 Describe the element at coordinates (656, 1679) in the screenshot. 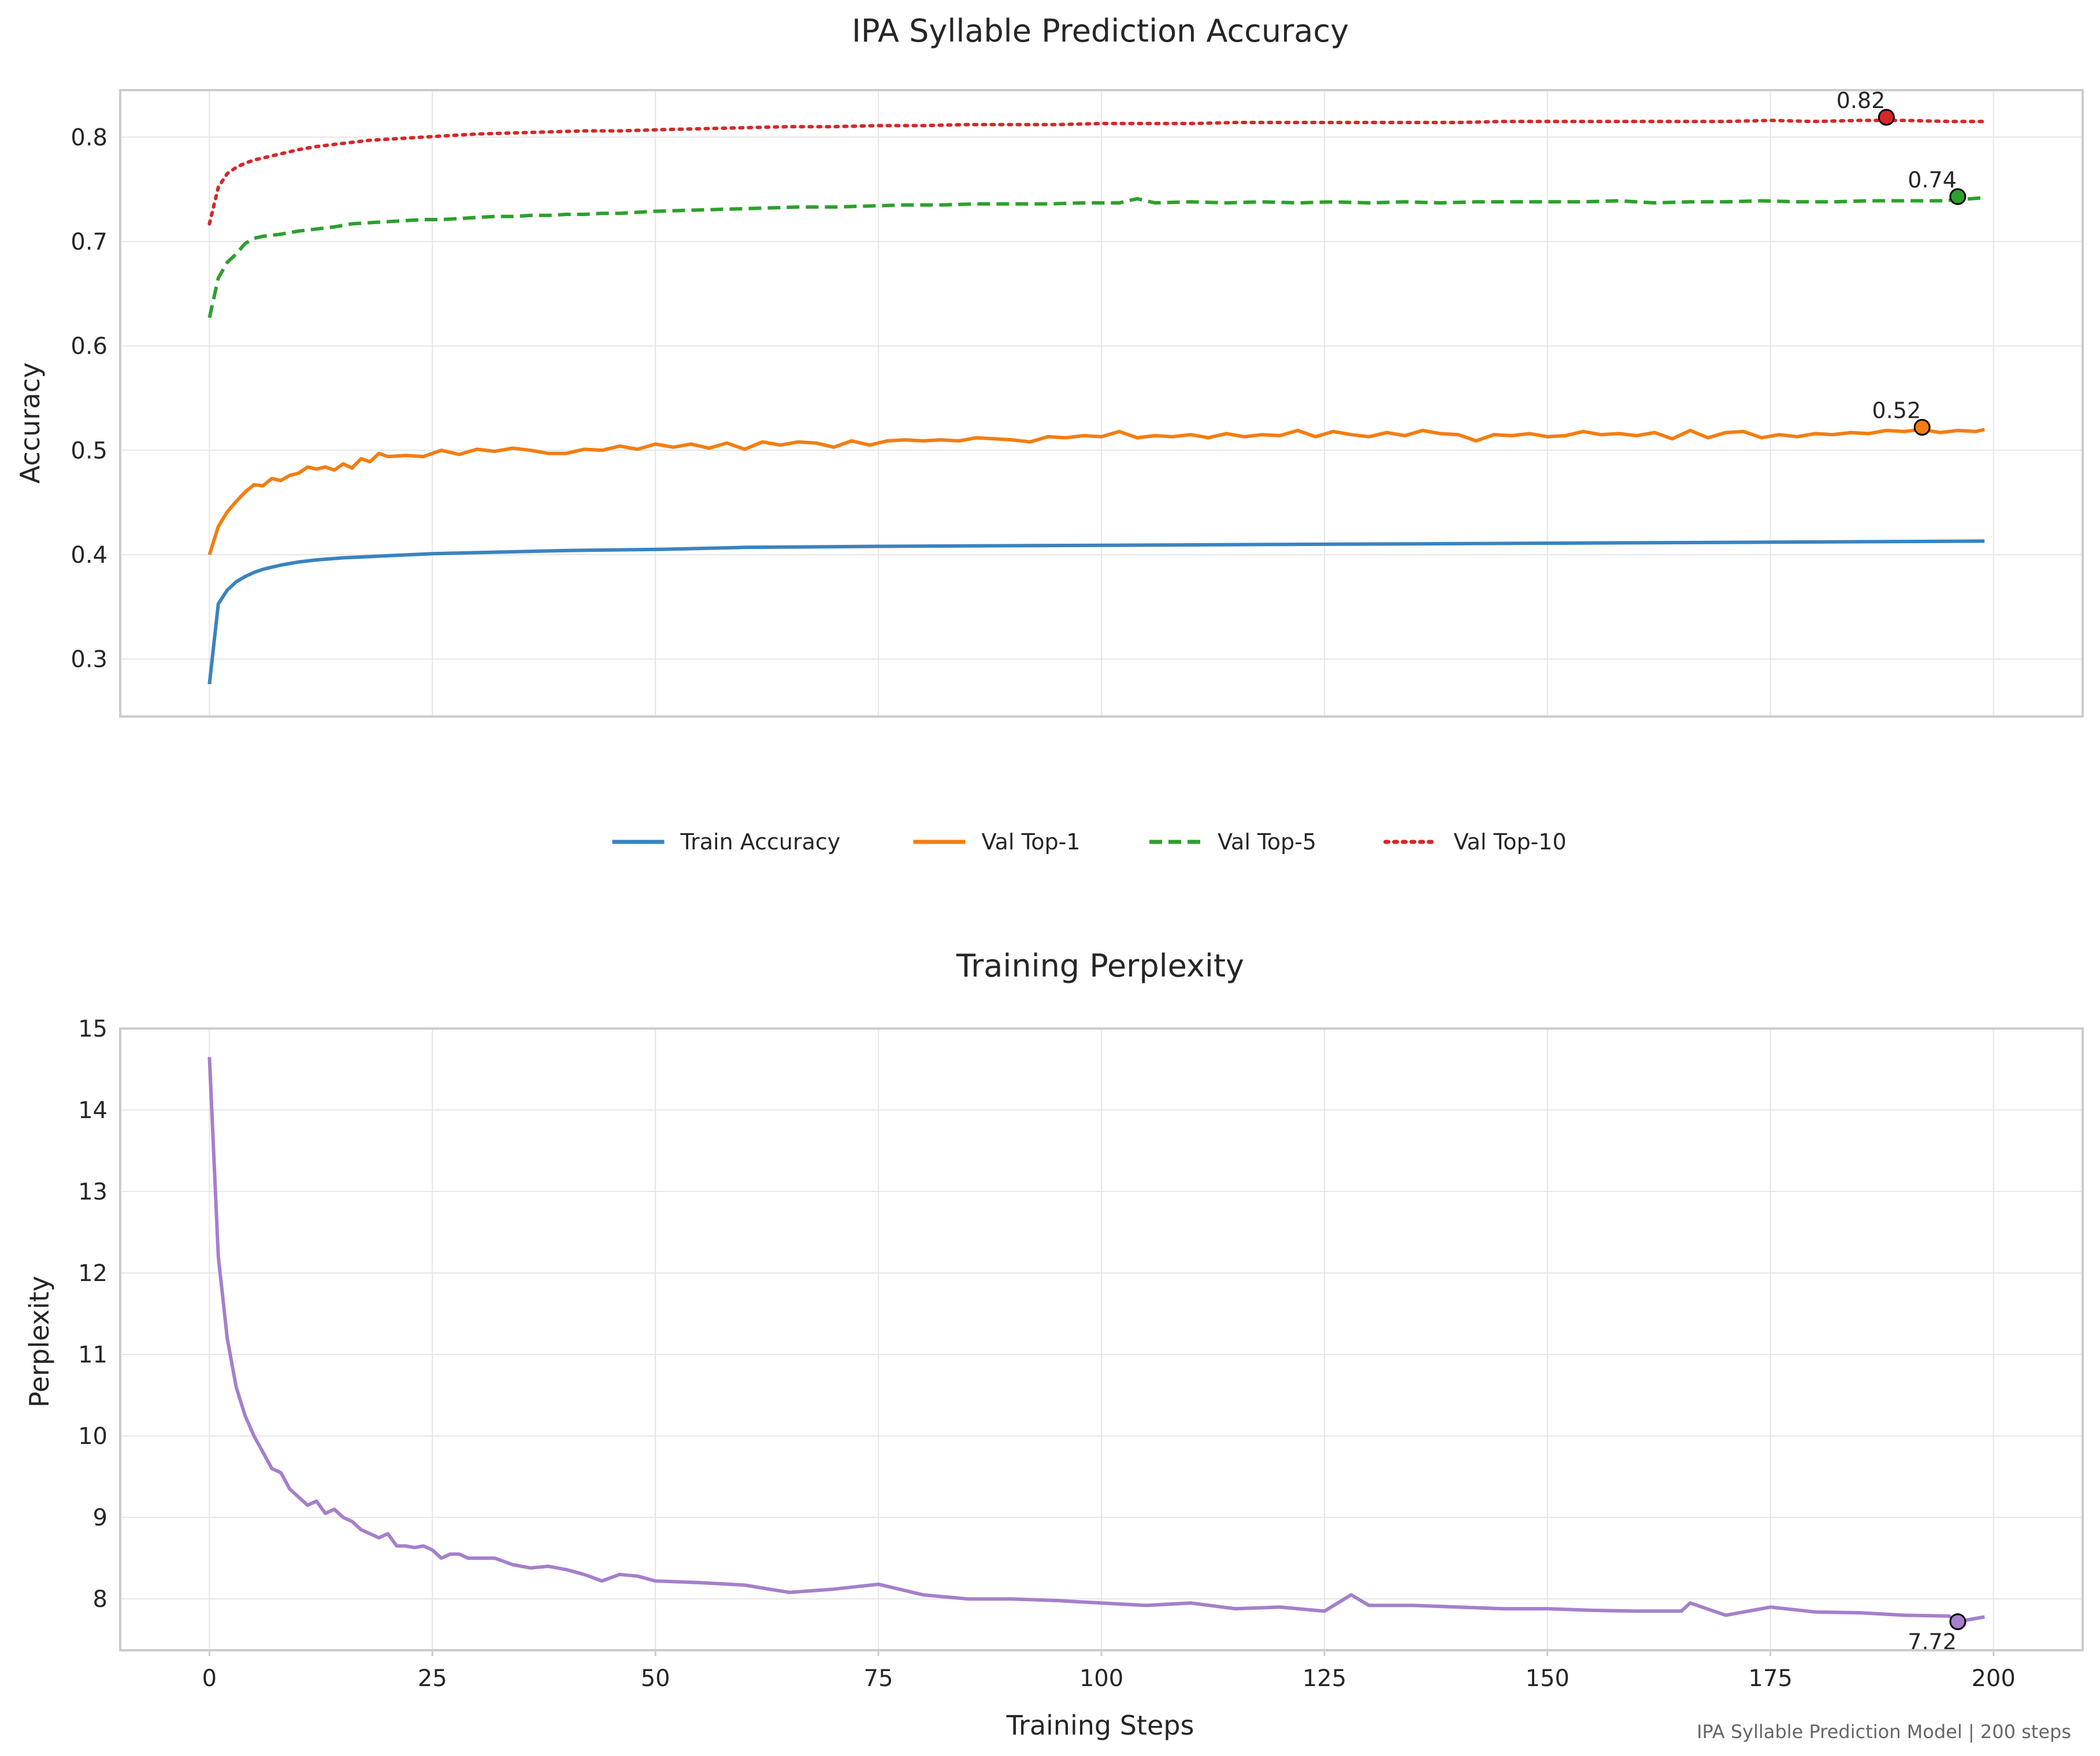

I see `x-tick-label: 50` at that location.